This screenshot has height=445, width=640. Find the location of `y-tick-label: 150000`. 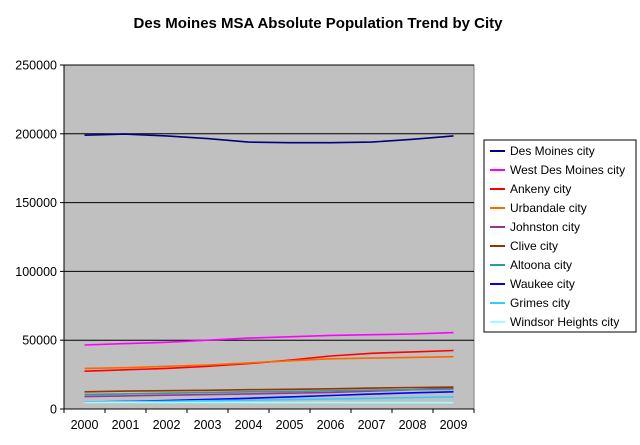

y-tick-label: 150000 is located at coordinates (36, 203).